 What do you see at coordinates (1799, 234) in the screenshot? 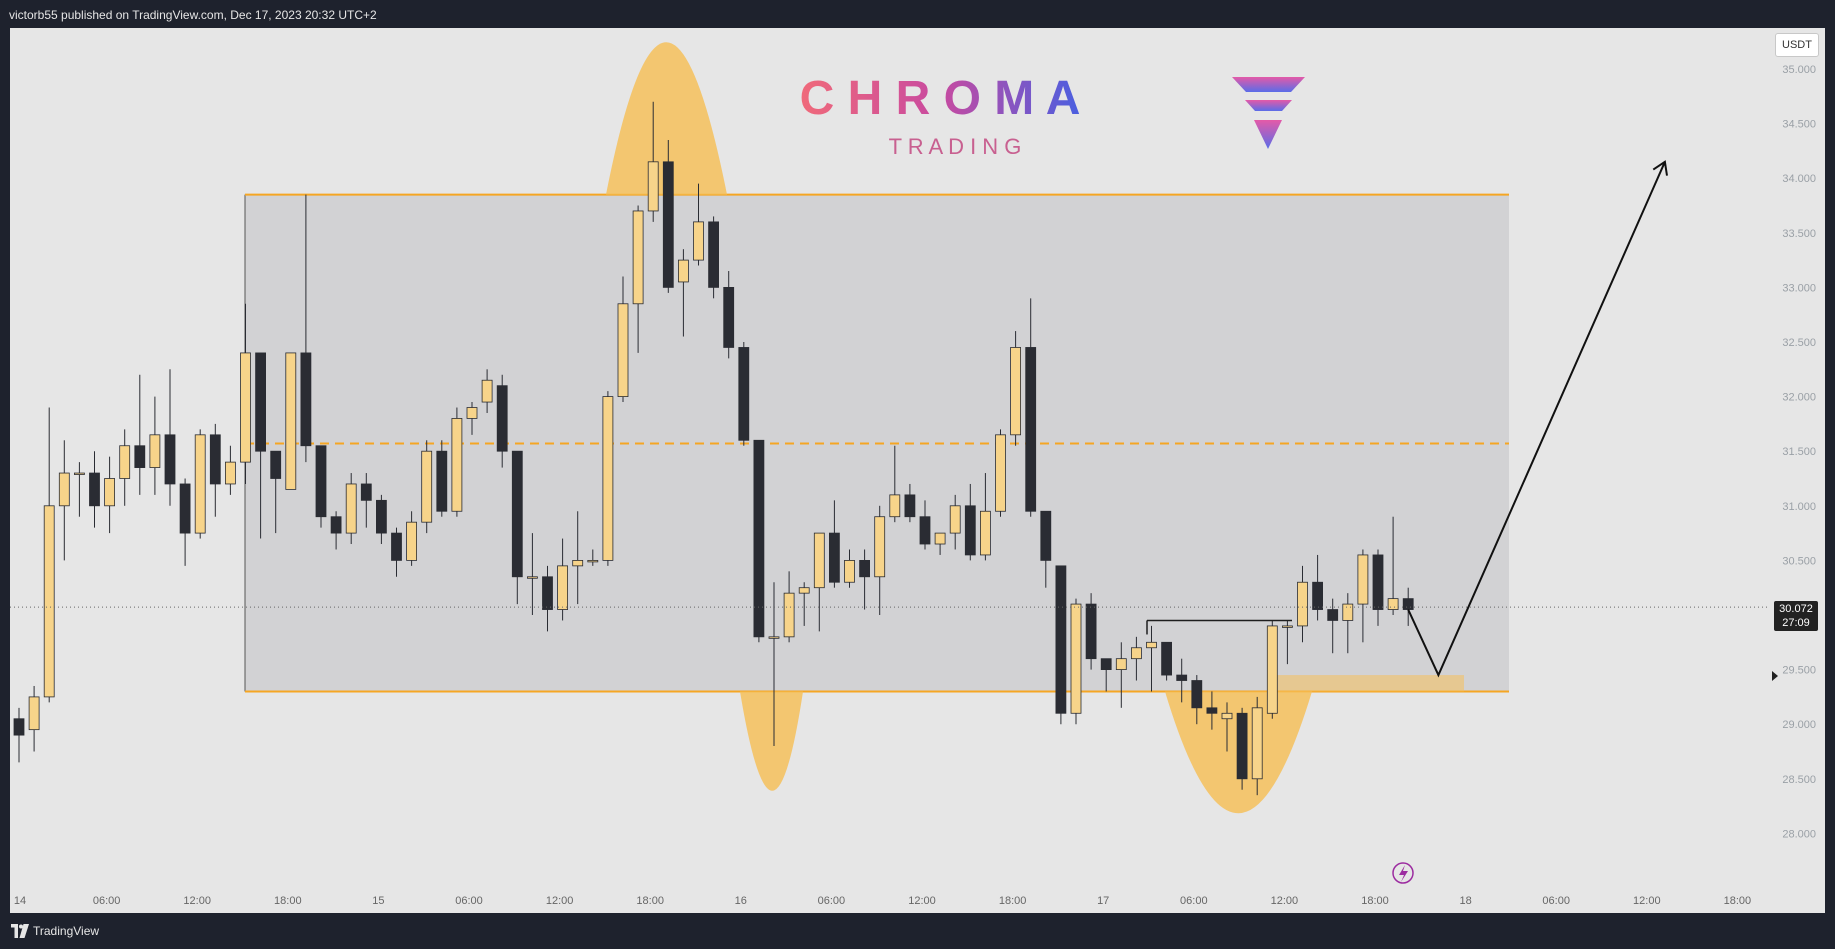
I see `price-tick: 33.500` at bounding box center [1799, 234].